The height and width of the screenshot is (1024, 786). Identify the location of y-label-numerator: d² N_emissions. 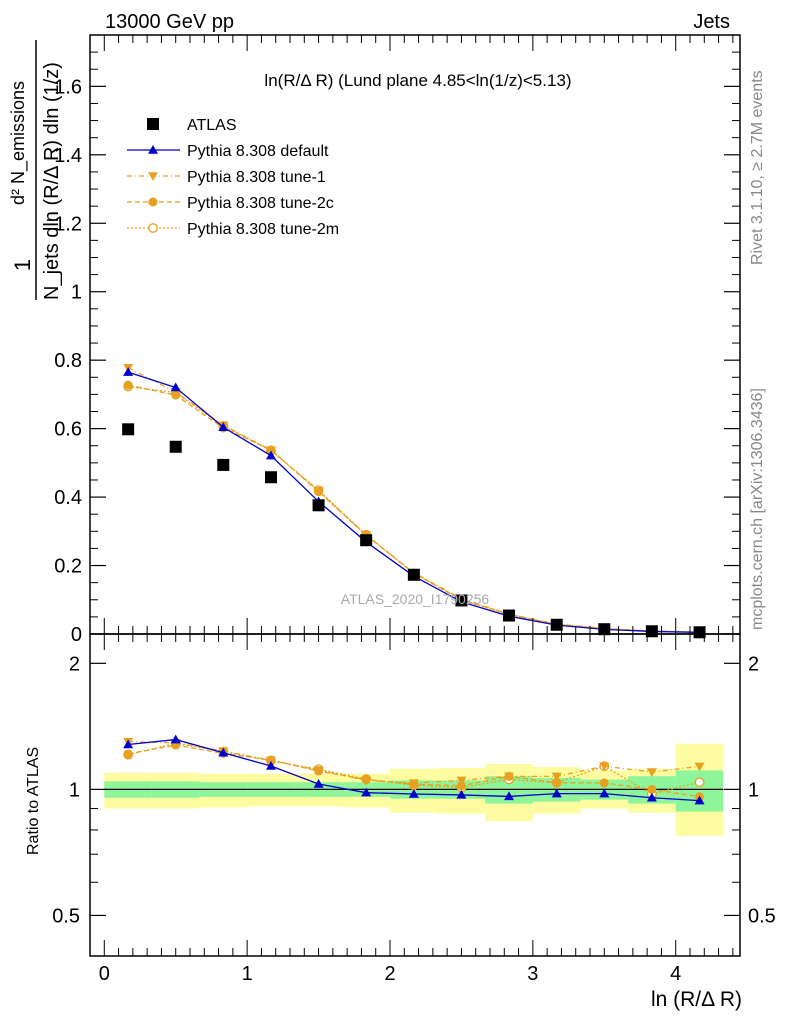
(18, 143).